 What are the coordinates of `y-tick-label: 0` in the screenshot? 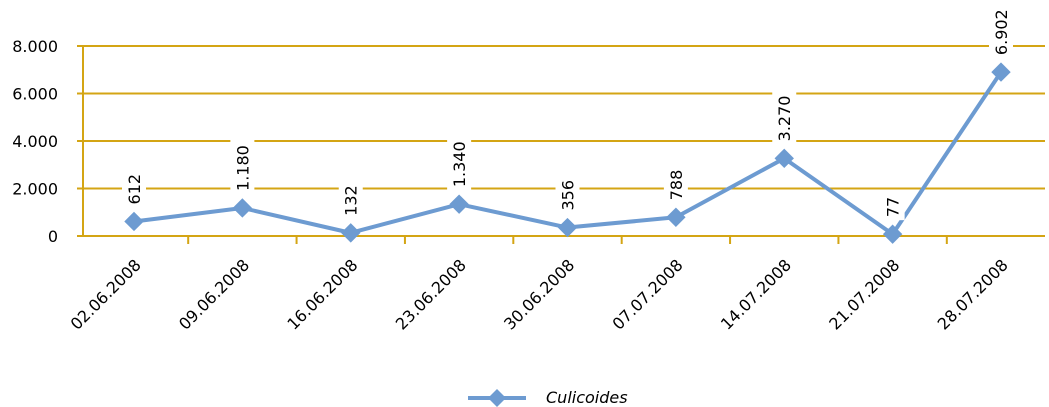 It's located at (53, 236).